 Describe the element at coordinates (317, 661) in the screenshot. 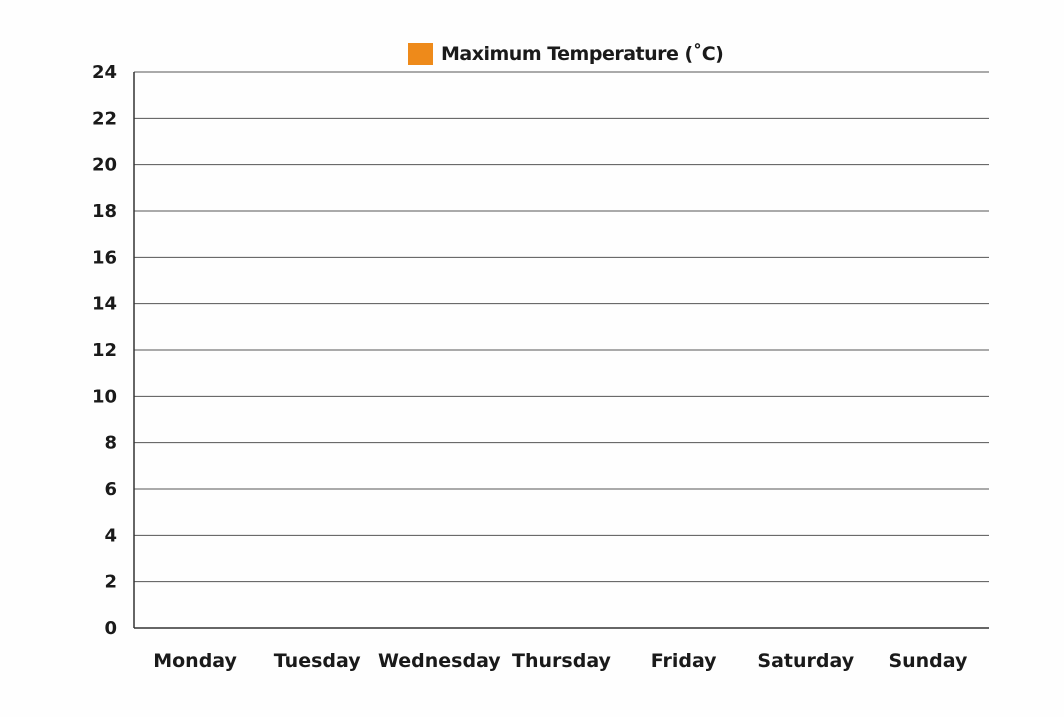

I see `x-tick-label-tuesday: Tuesday` at that location.